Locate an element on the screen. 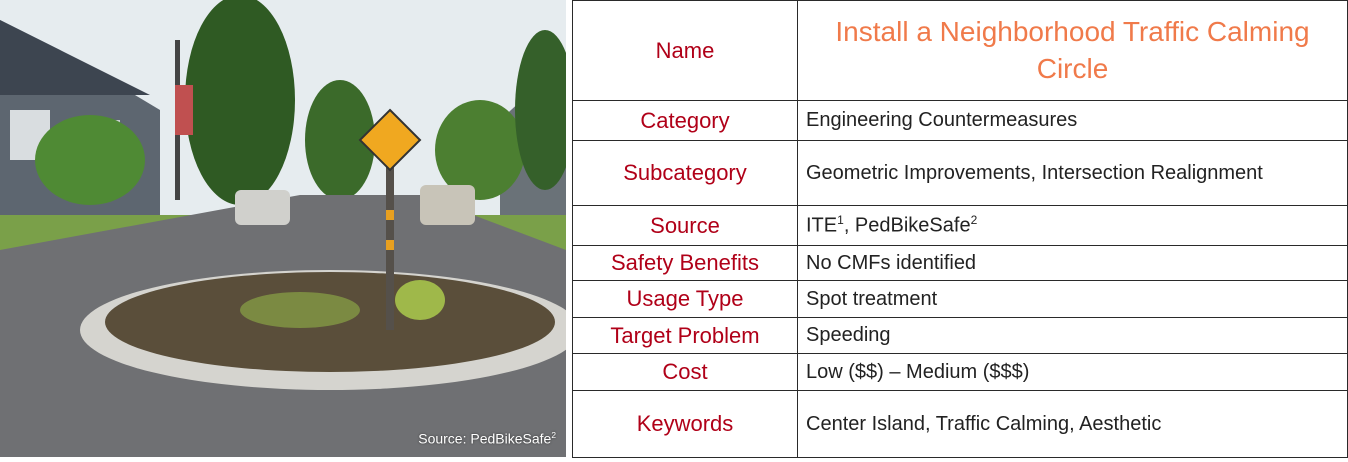 The width and height of the screenshot is (1348, 462). photo-caption: Source: PedBikeSafe2 is located at coordinates (487, 438).